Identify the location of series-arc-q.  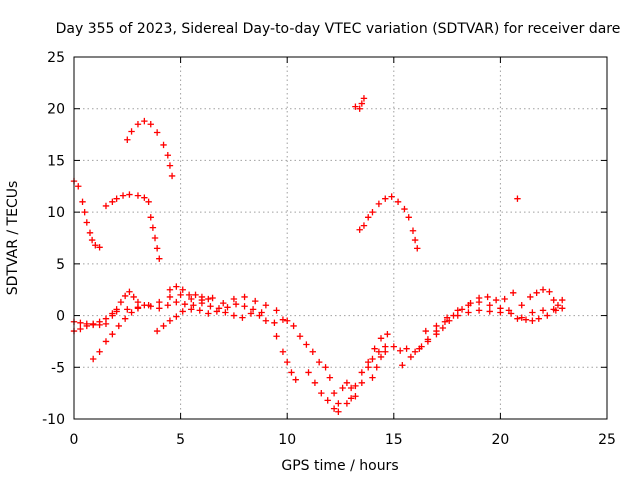
(458, 329).